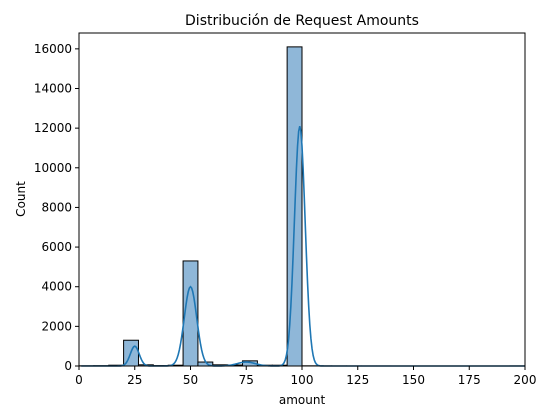 This screenshot has height=416, width=554. I want to click on x-axis-label: amount, so click(302, 400).